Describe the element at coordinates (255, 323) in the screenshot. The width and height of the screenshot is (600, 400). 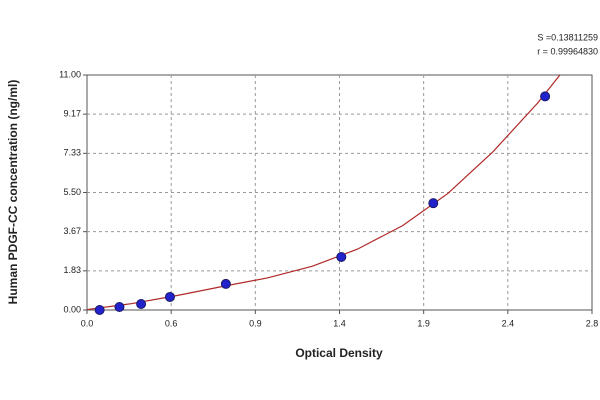
I see `x-tick-label: 0.9` at that location.